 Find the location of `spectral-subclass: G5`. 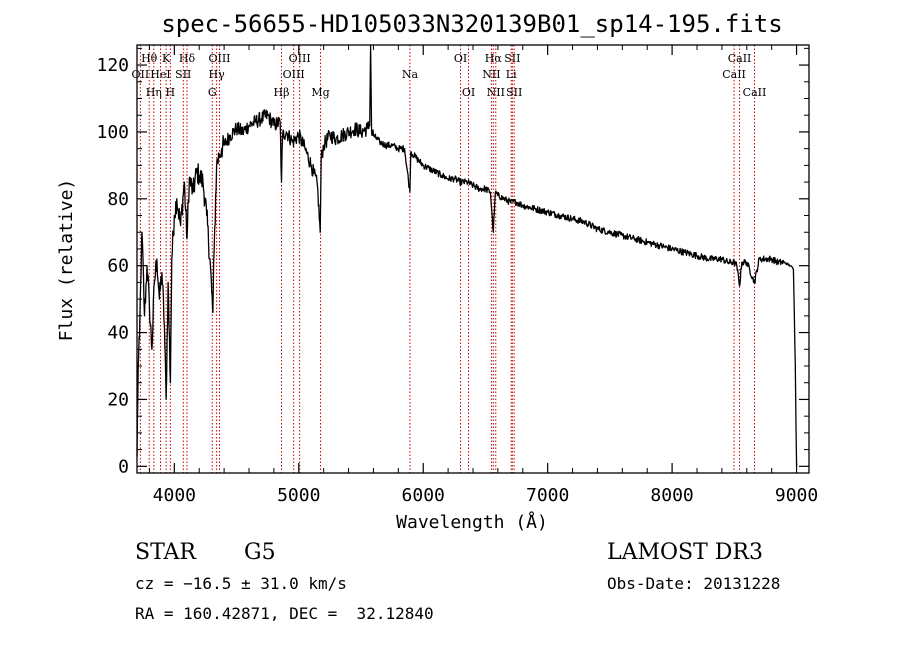

spectral-subclass: G5 is located at coordinates (260, 552).